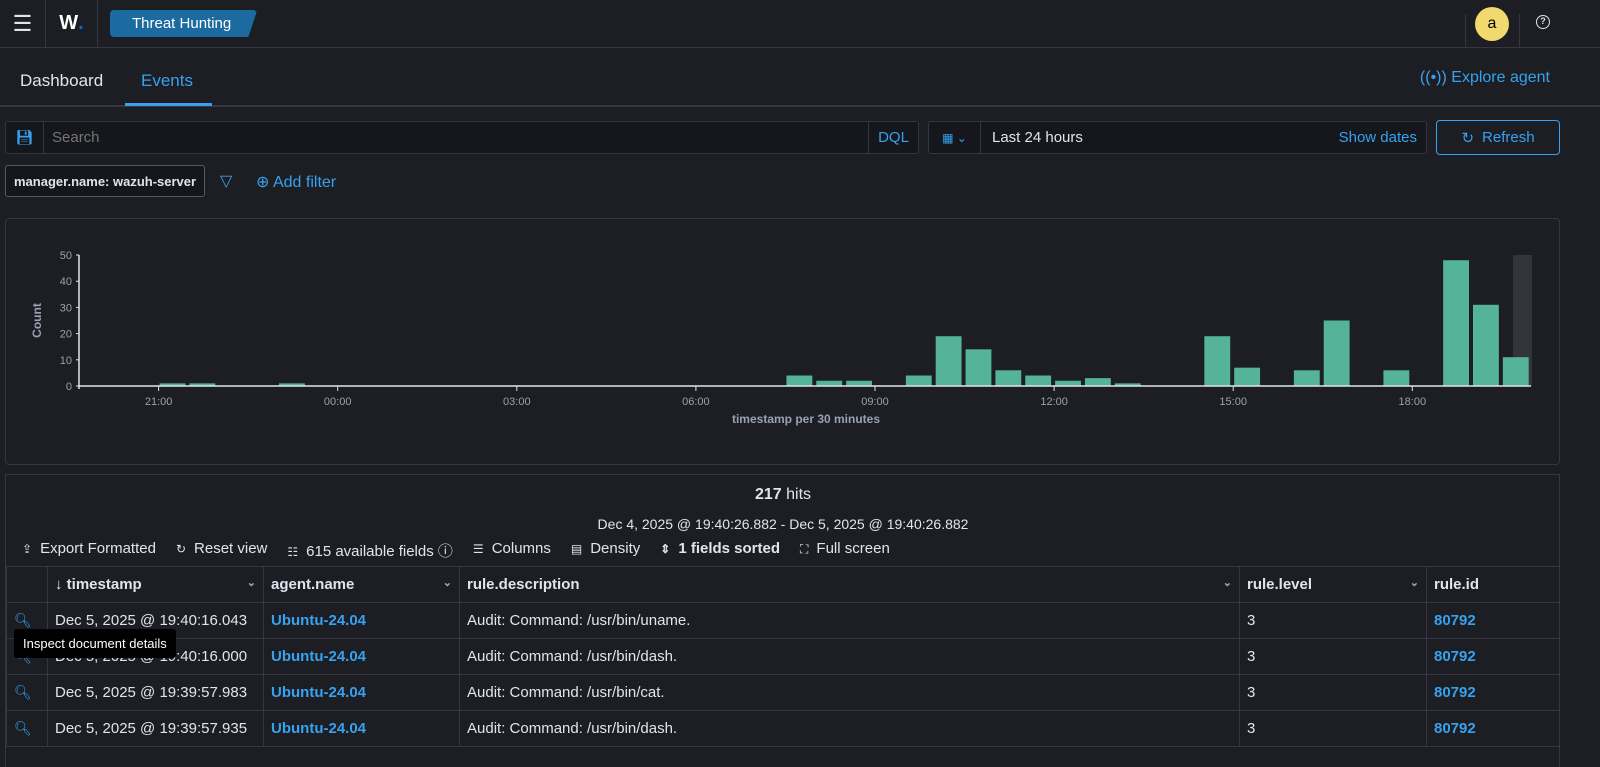 The image size is (1600, 767). I want to click on header-label: rule.id, so click(1457, 584).